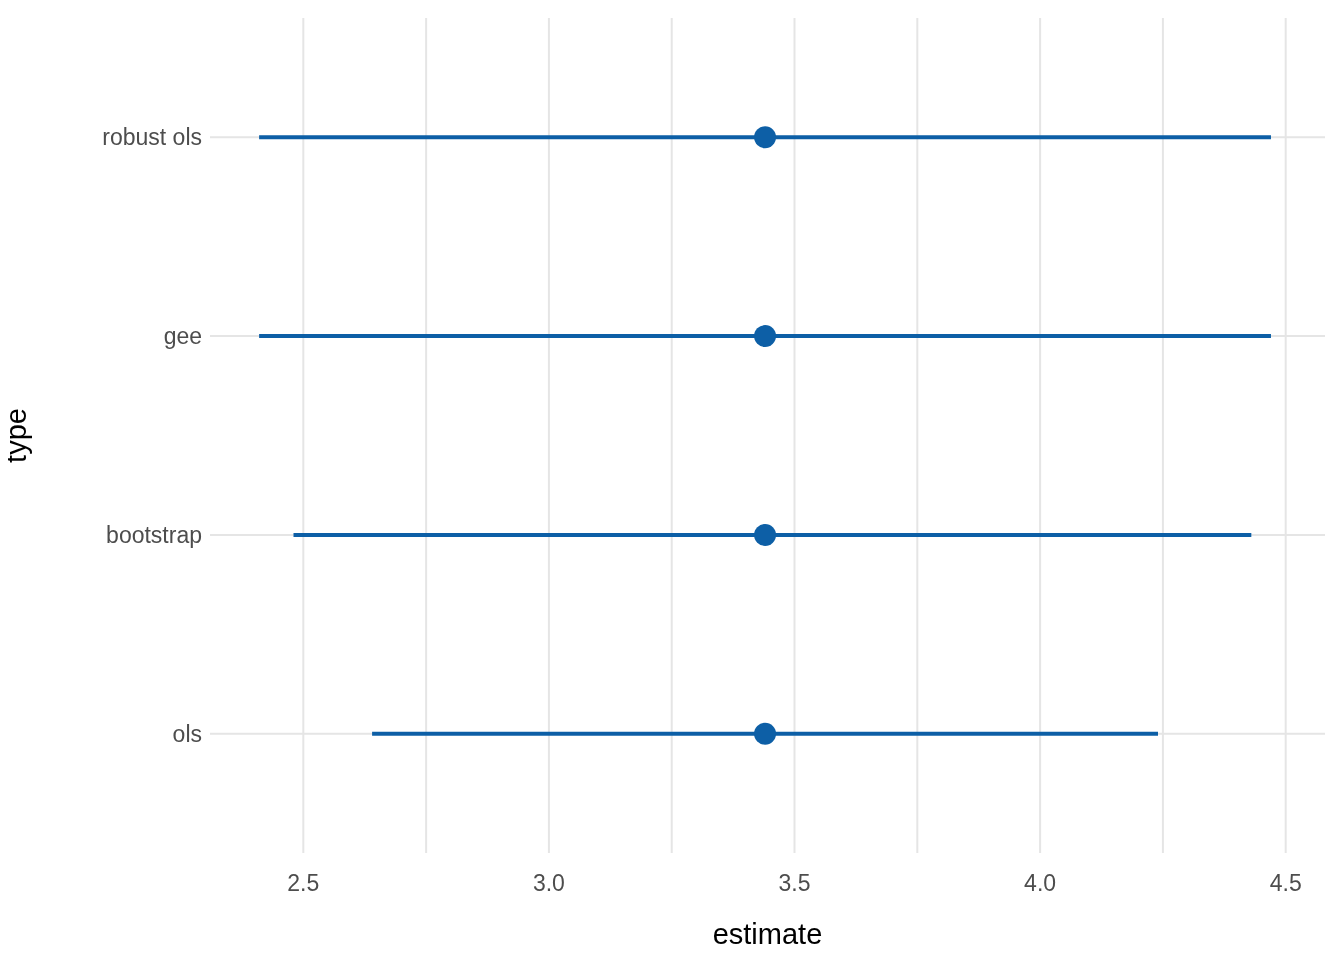 Image resolution: width=1344 pixels, height=960 pixels. Describe the element at coordinates (548, 883) in the screenshot. I see `x-tick-label: 3.0` at that location.